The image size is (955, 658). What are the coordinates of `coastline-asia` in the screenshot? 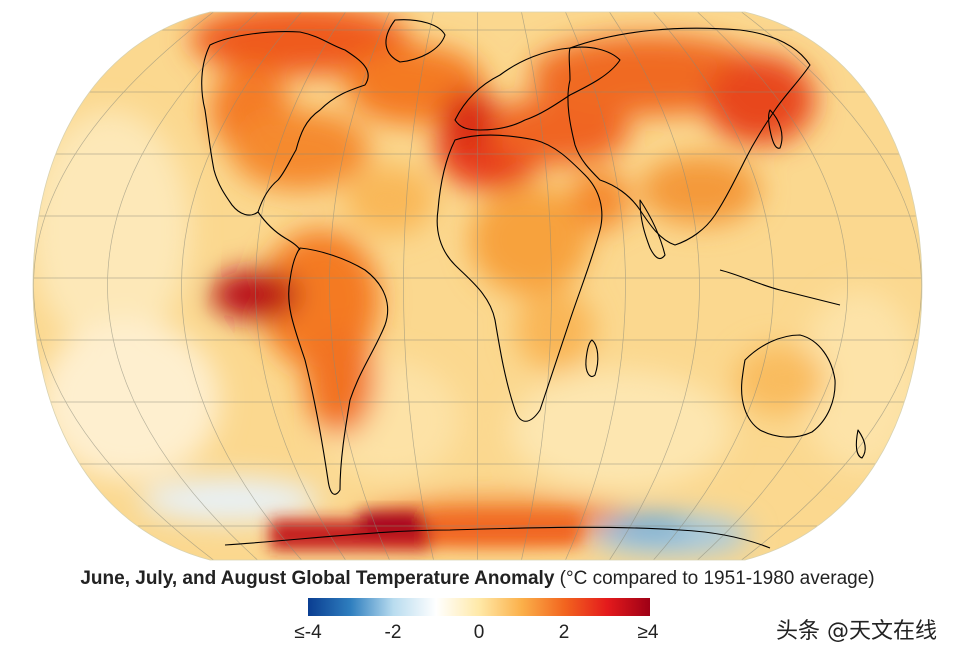 It's located at (689, 136).